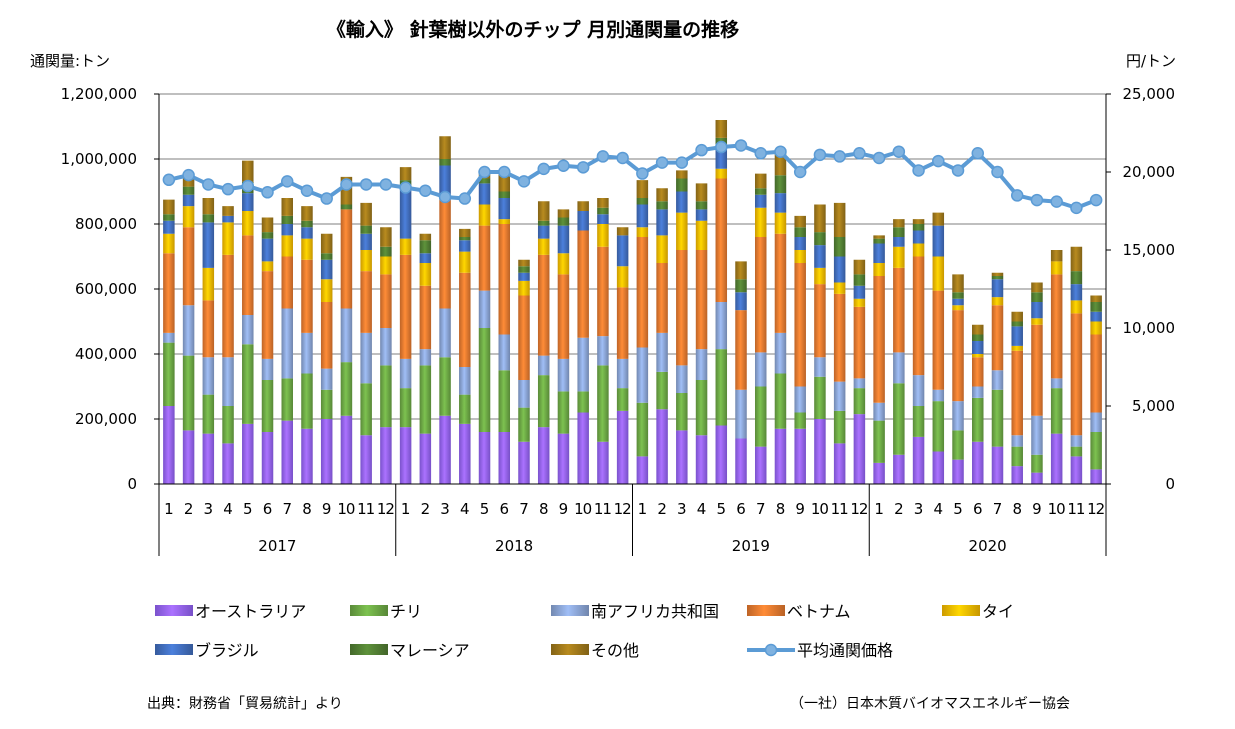 The width and height of the screenshot is (1235, 729). I want to click on legend-label: ベトナム, so click(819, 611).